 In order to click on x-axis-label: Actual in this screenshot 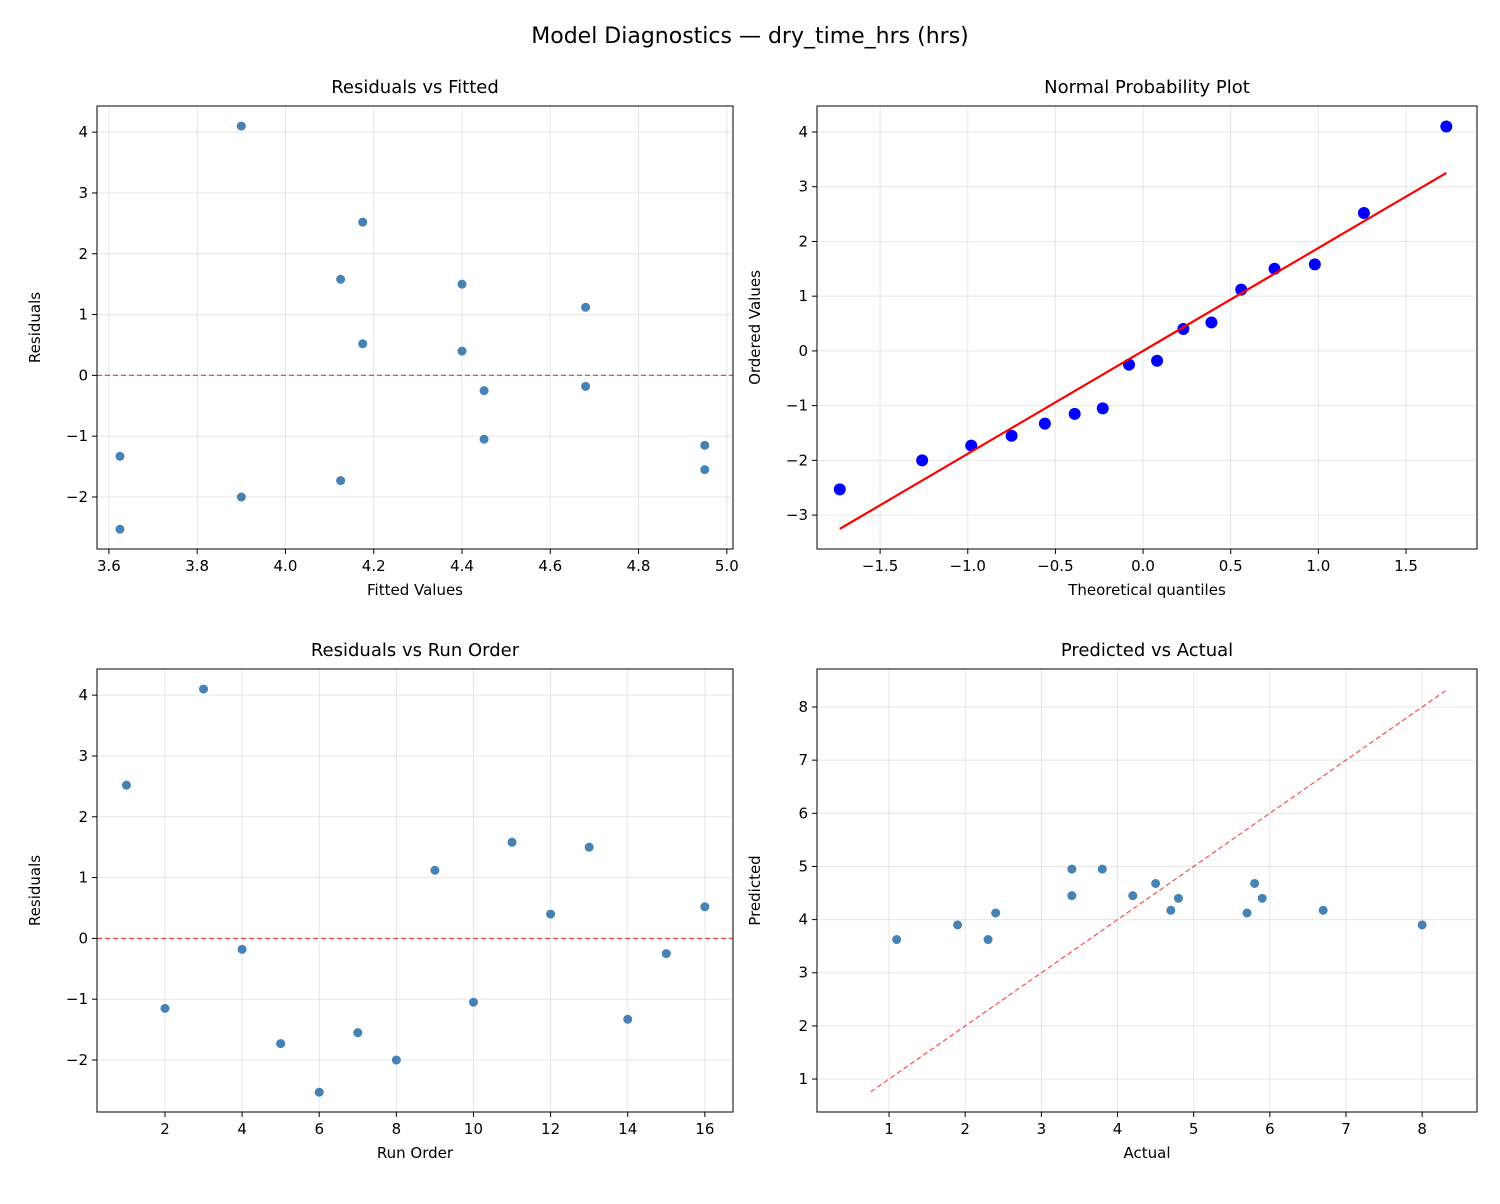, I will do `click(1147, 1153)`.